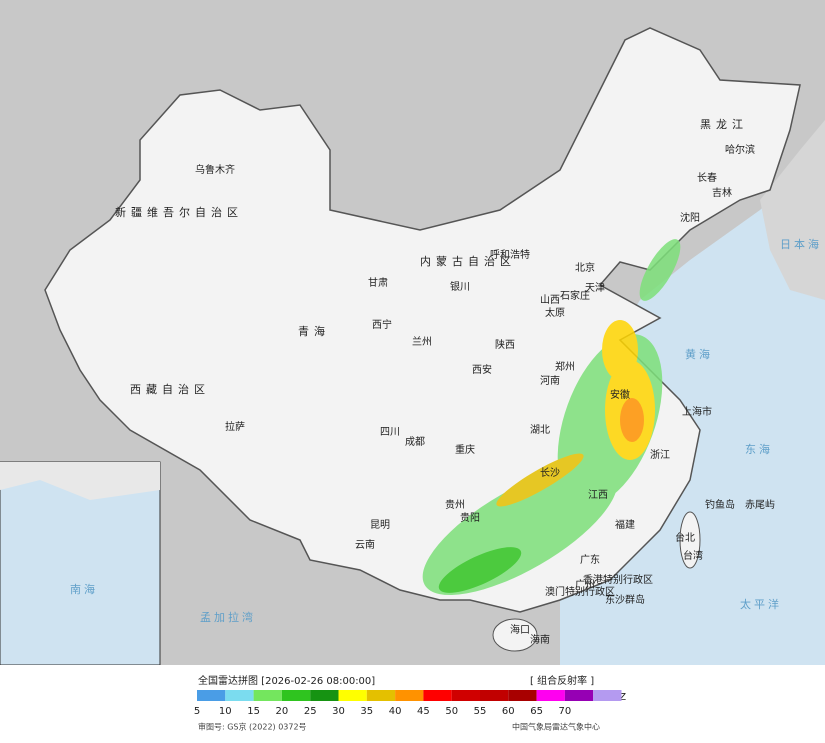 The height and width of the screenshot is (743, 825). I want to click on place-label: 东沙群岛, so click(625, 599).